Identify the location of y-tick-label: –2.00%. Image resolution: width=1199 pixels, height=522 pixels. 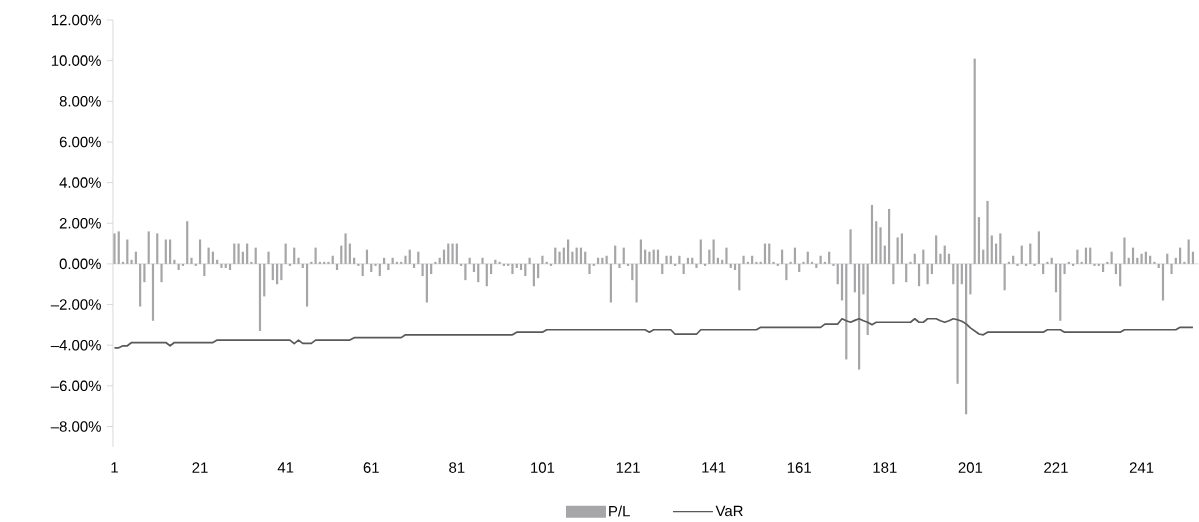
(75, 304).